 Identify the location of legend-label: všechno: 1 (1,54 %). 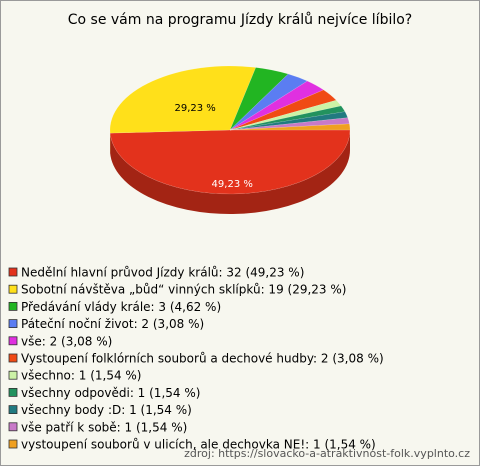
(81, 376).